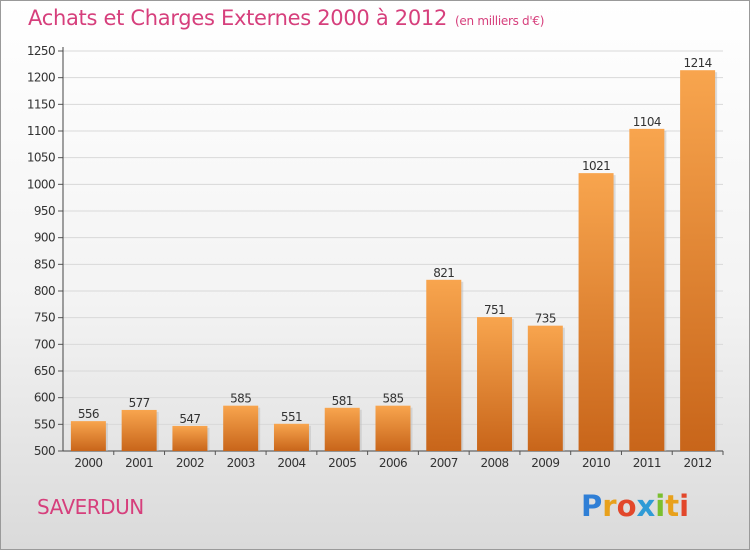 Image resolution: width=750 pixels, height=550 pixels. I want to click on x-tick-label: 2011, so click(647, 463).